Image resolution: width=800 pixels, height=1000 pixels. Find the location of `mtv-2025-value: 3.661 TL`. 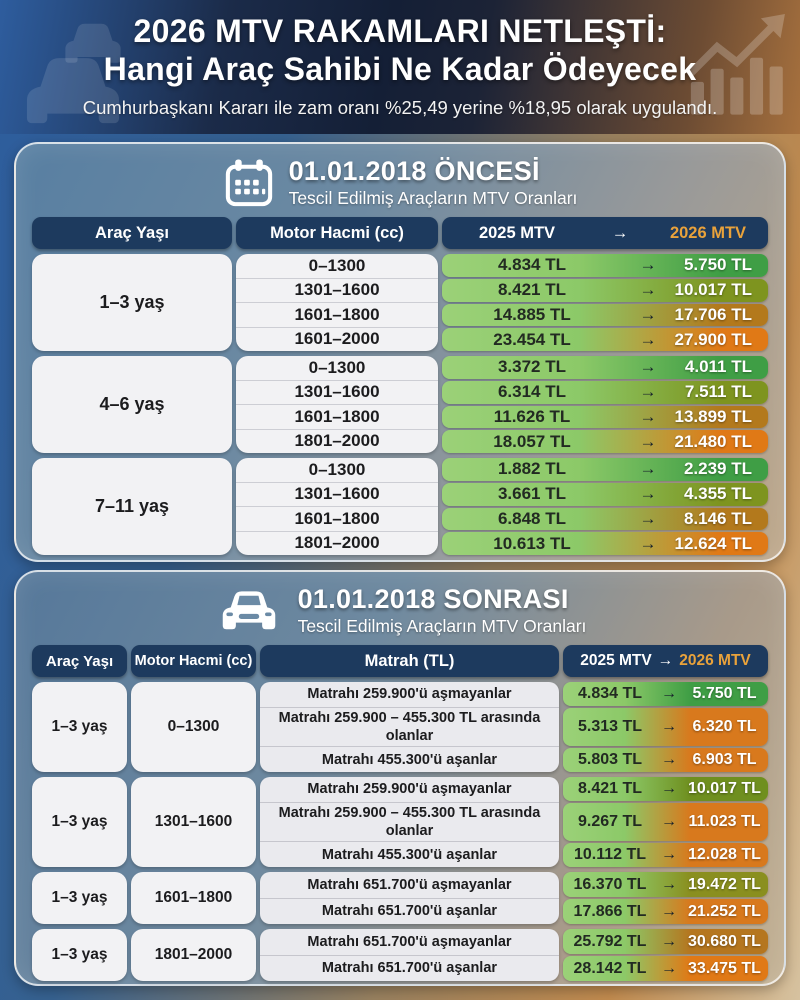

mtv-2025-value: 3.661 TL is located at coordinates (532, 494).